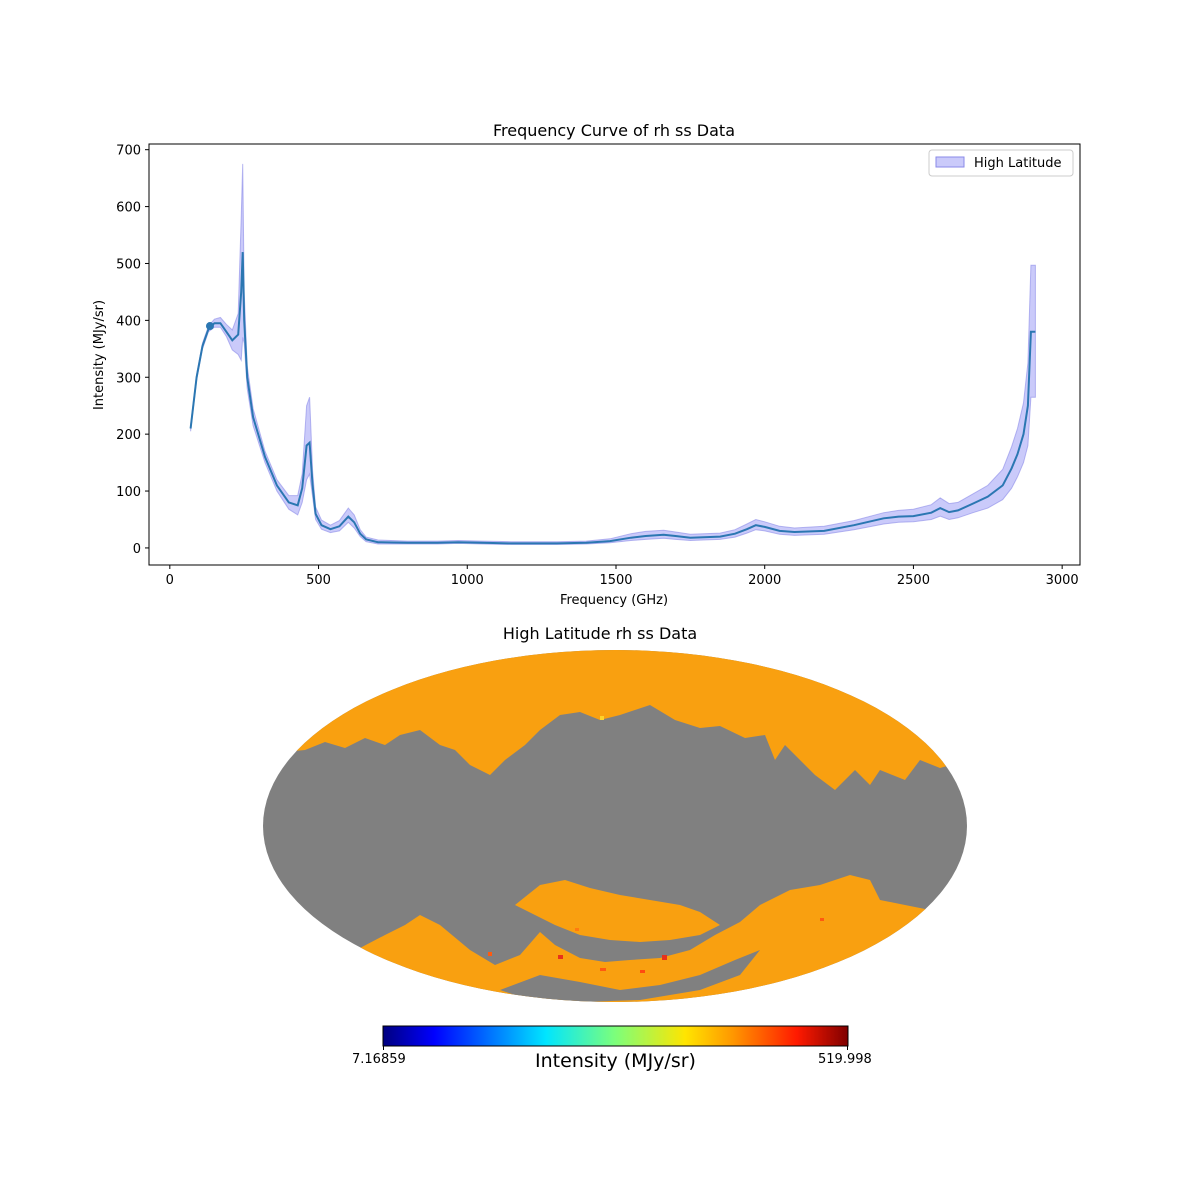 The image size is (1200, 1200). Describe the element at coordinates (99, 355) in the screenshot. I see `y-axis-label: Intensity (MJy/sr)` at that location.